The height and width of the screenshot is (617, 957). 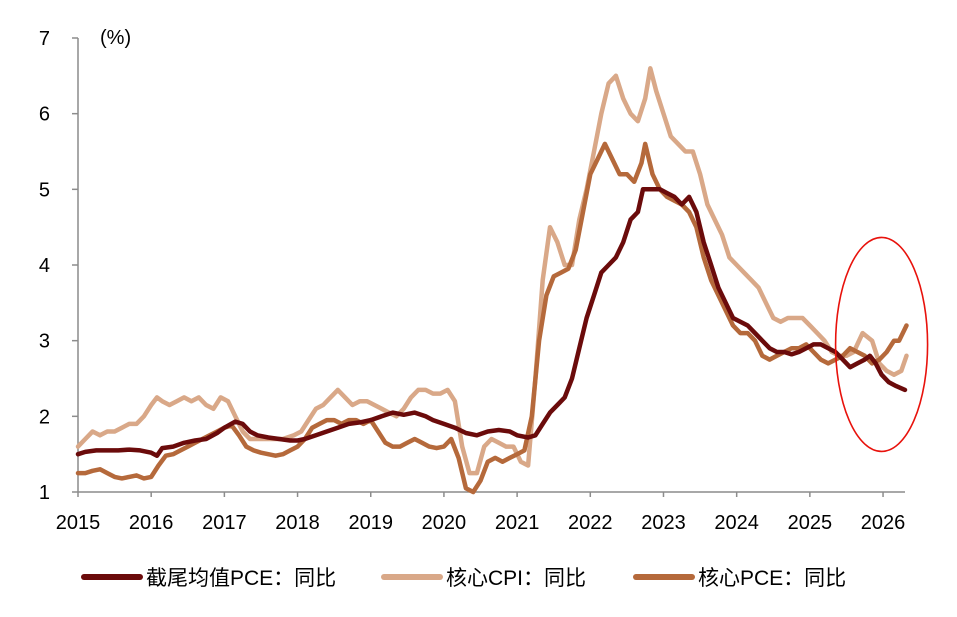 I want to click on legend: 截尾均值PCE：同比 核心CPI：同比 核心PCE：同比, so click(x=463, y=578).